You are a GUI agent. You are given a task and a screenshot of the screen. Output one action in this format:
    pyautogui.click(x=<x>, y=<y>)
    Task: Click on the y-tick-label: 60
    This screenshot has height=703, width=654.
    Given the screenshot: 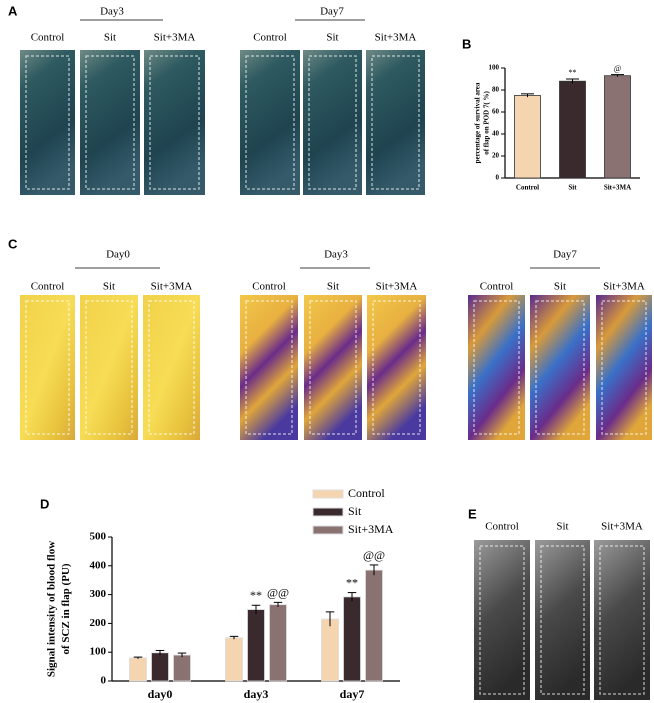 What is the action you would take?
    pyautogui.click(x=496, y=112)
    